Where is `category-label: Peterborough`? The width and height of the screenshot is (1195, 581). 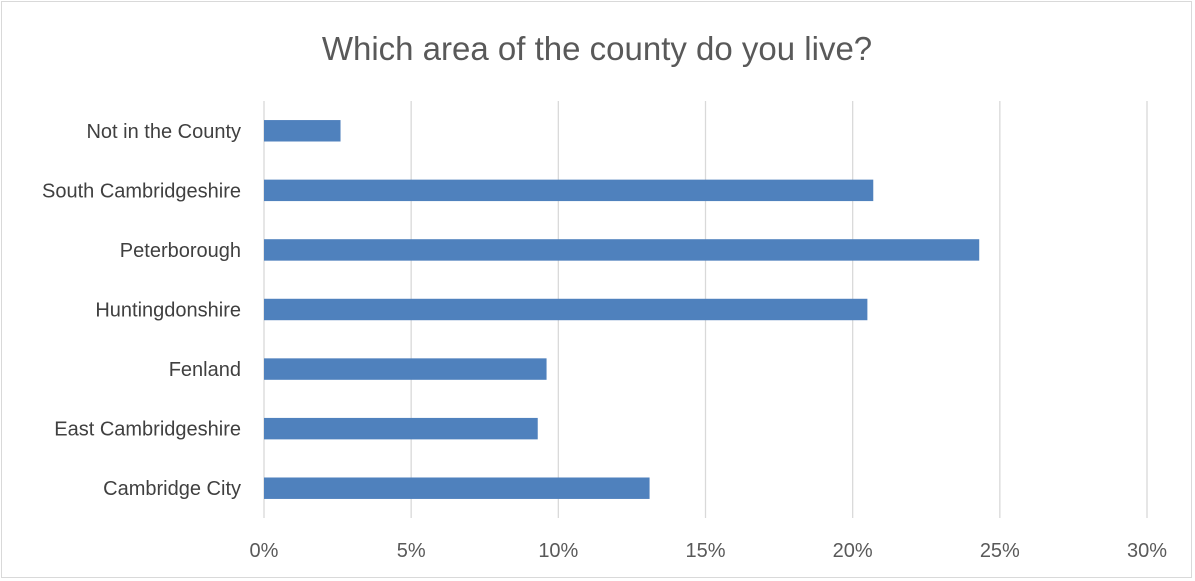
category-label: Peterborough is located at coordinates (180, 251).